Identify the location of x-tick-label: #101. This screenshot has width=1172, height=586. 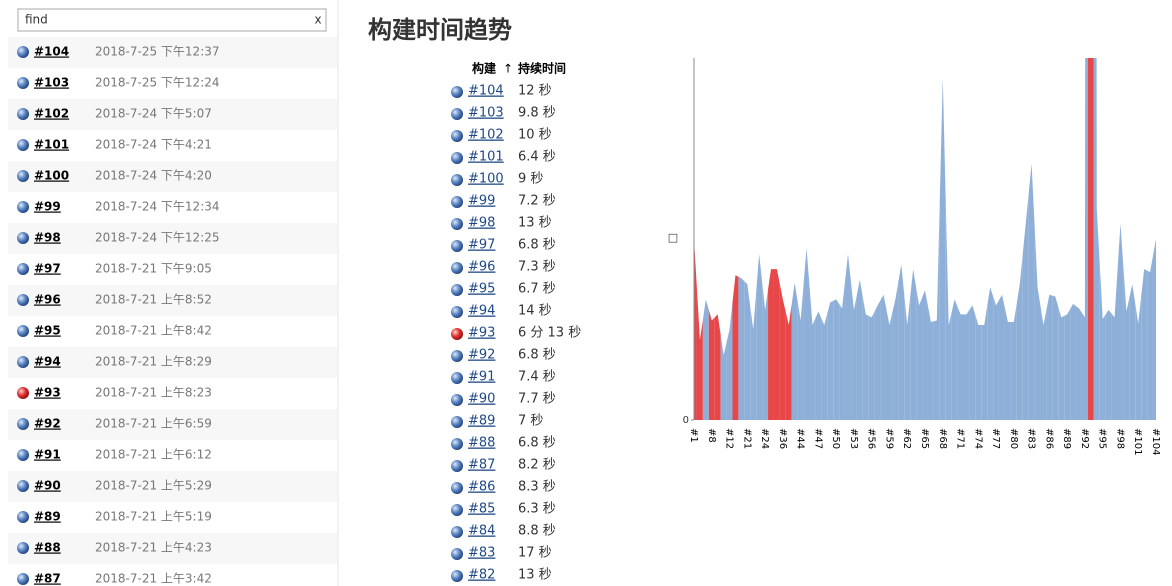
(1137, 441).